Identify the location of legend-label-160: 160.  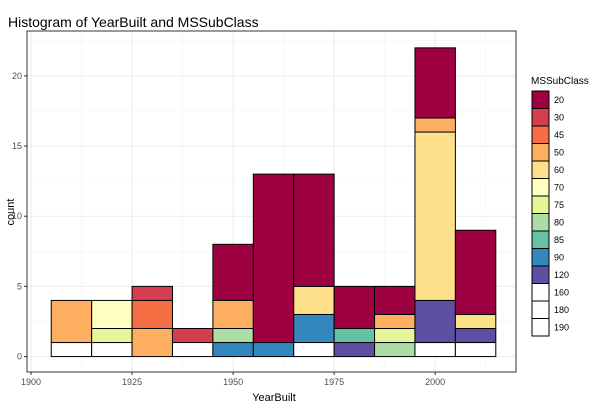
(561, 292).